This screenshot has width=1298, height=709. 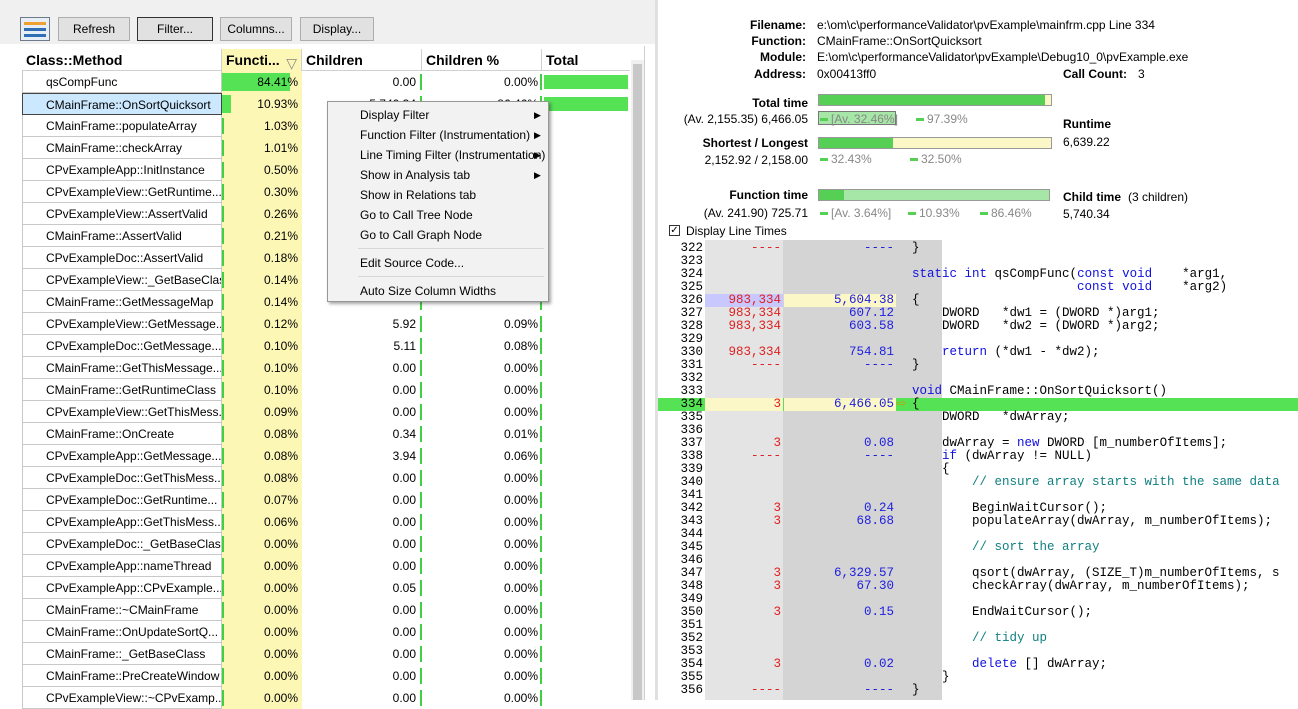 I want to click on splitter, so click(x=656, y=350).